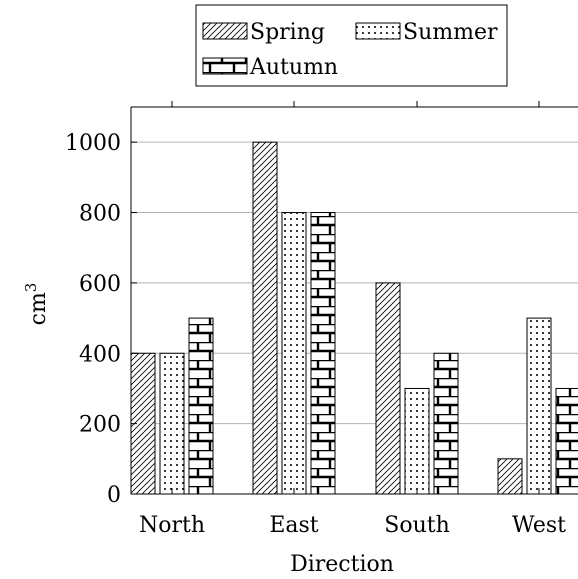  What do you see at coordinates (100, 354) in the screenshot?
I see `y-tick-label: 400` at bounding box center [100, 354].